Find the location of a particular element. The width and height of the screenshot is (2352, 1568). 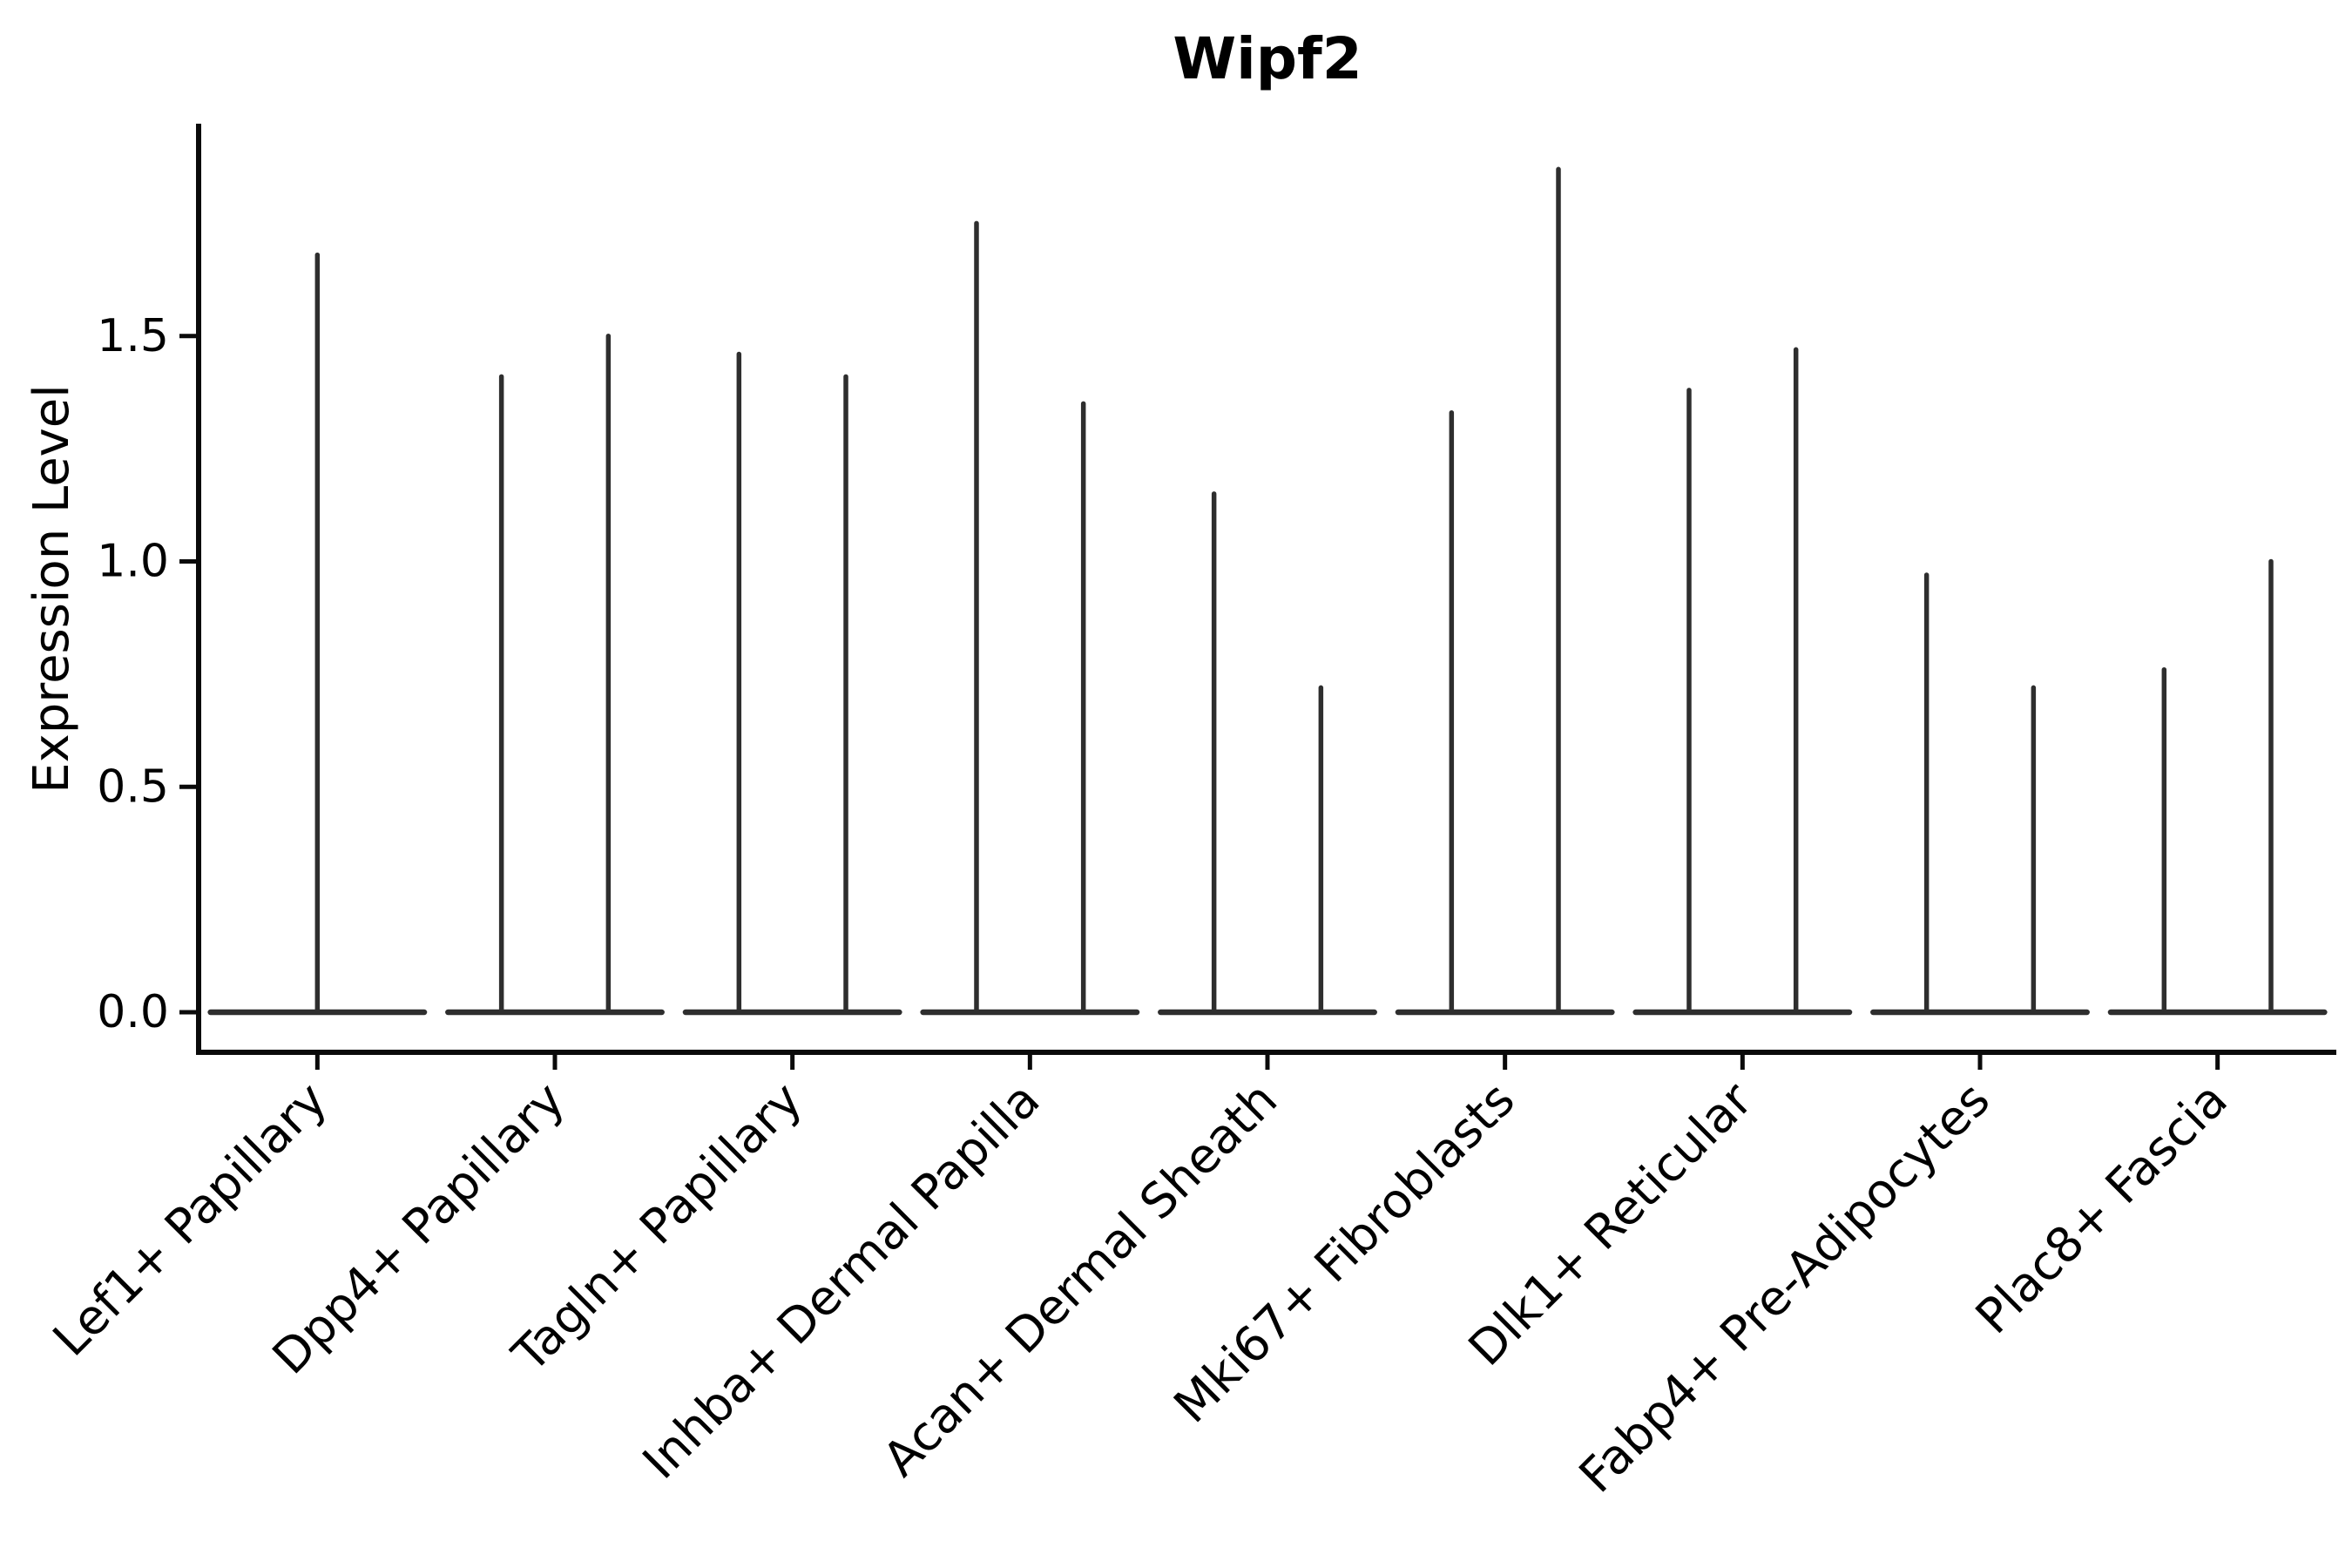

x-tick-label: Plac8+ Fascia is located at coordinates (2101, 1207).